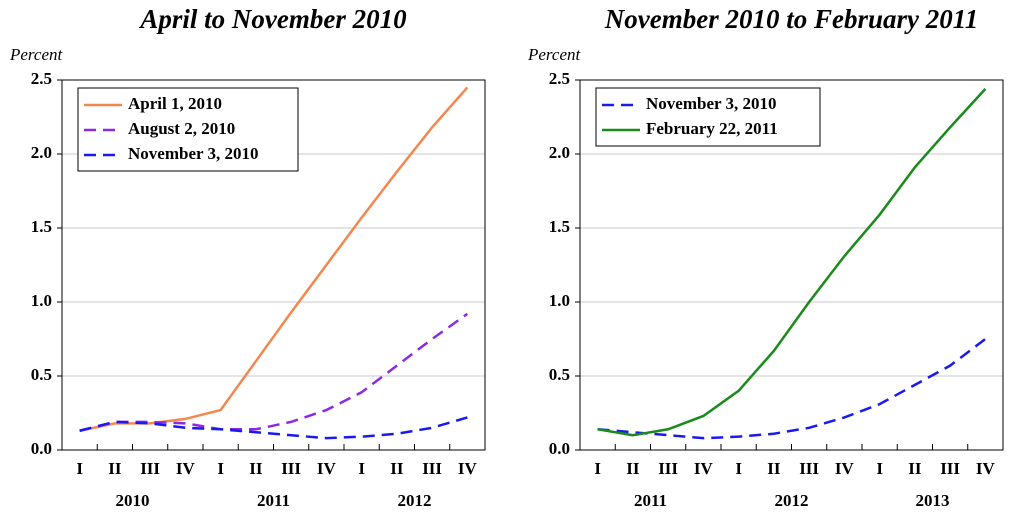 This screenshot has height=514, width=1013. Describe the element at coordinates (133, 500) in the screenshot. I see `year-label: 2010` at that location.